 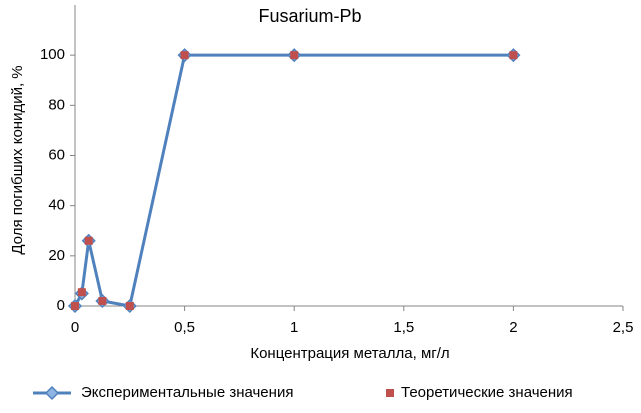 What do you see at coordinates (513, 327) in the screenshot?
I see `x-tick-label: 2` at bounding box center [513, 327].